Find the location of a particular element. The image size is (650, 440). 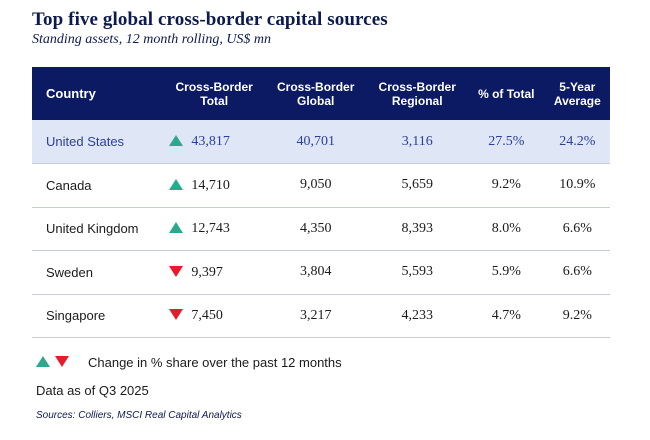

avg-cell: 24.2% is located at coordinates (577, 141).